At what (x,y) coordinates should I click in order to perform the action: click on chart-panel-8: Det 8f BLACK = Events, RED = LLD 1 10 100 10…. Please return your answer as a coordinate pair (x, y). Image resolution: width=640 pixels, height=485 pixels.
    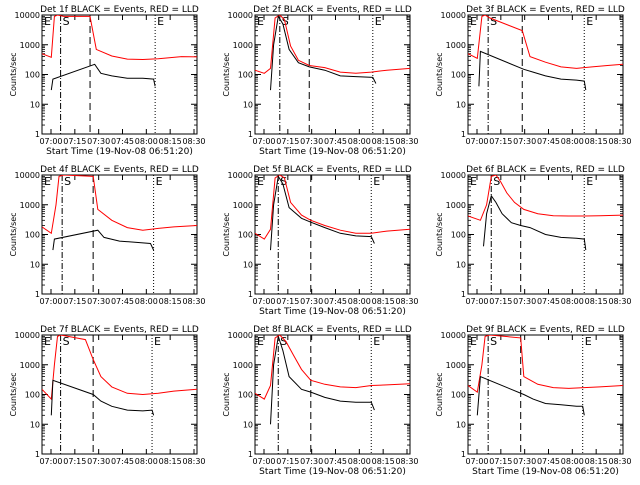
    Looking at the image, I should click on (320, 401).